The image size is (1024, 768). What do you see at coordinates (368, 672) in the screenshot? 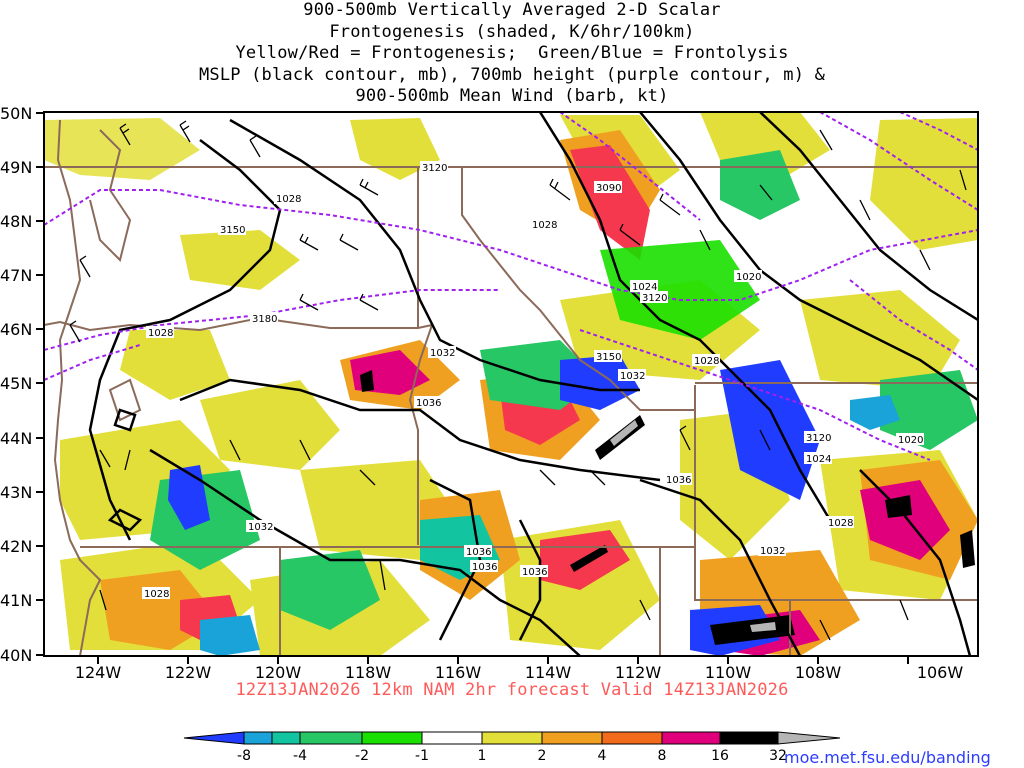
I see `lon-label: 118W` at bounding box center [368, 672].